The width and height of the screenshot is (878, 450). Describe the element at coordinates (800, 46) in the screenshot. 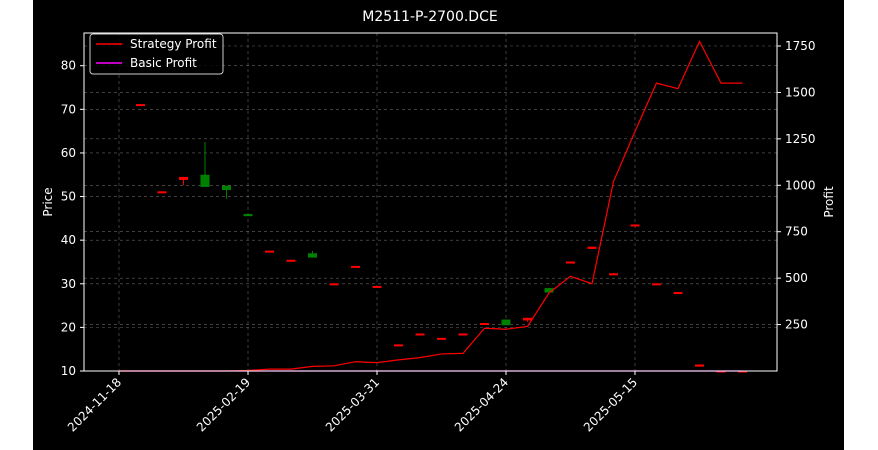

I see `right-tick-label: 1750` at that location.